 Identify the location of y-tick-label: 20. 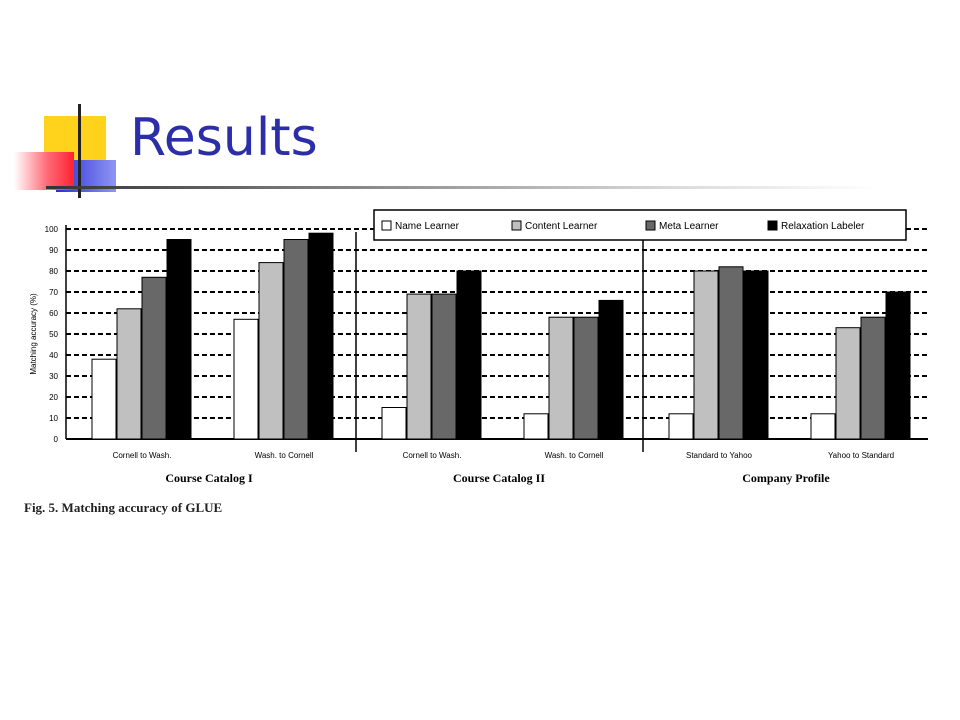
(53, 397).